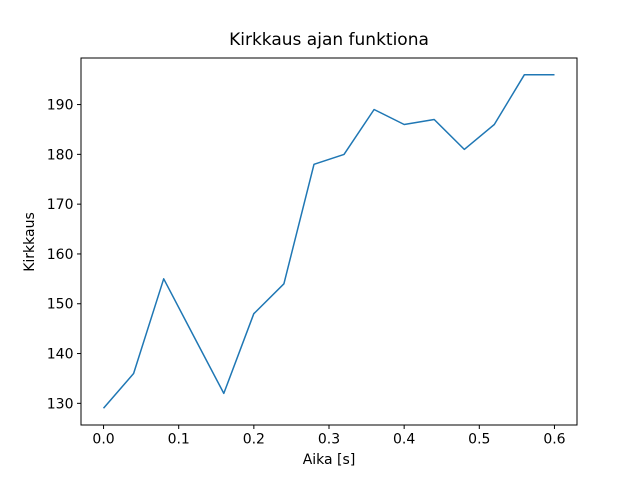 This screenshot has height=480, width=640. I want to click on x-tick-label: 0.1, so click(179, 440).